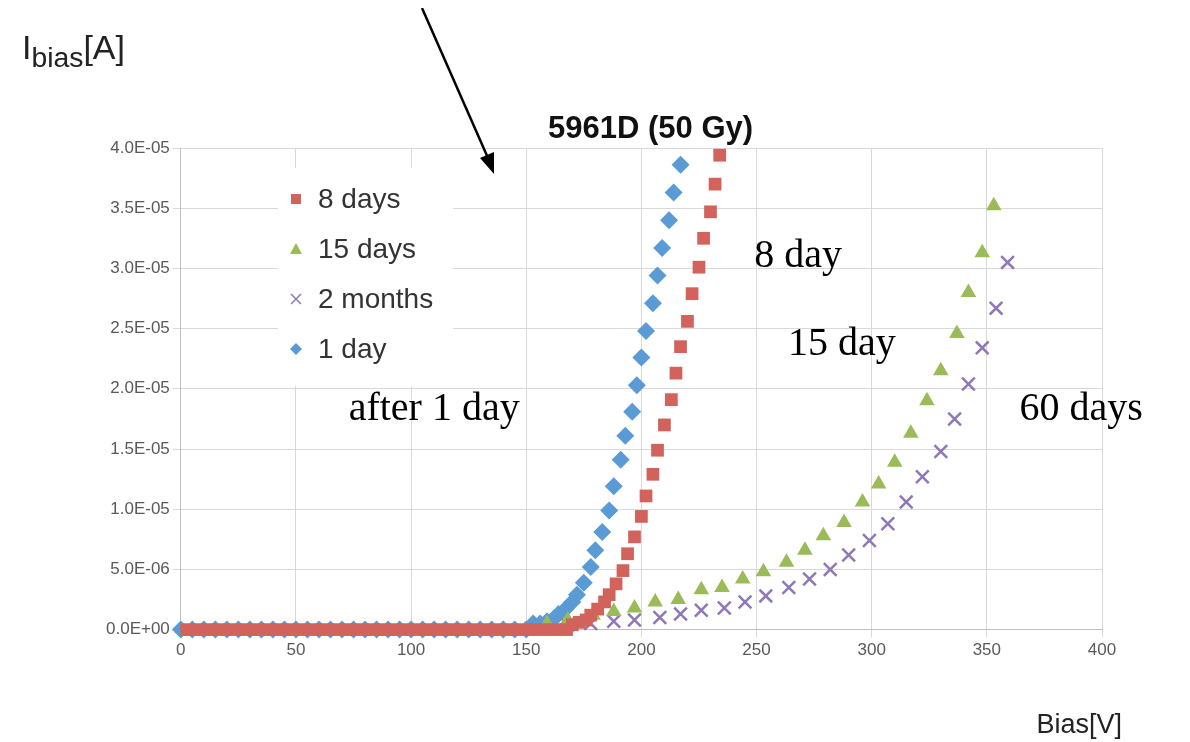 Image resolution: width=1190 pixels, height=742 pixels. Describe the element at coordinates (987, 650) in the screenshot. I see `x-tick-label: 350` at that location.